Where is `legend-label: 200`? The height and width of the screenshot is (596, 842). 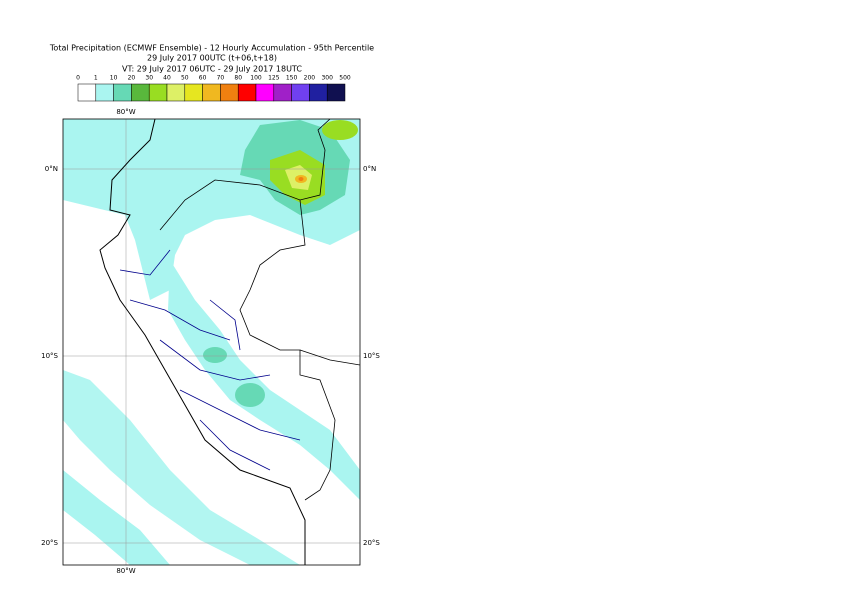
legend-label: 200 is located at coordinates (310, 78).